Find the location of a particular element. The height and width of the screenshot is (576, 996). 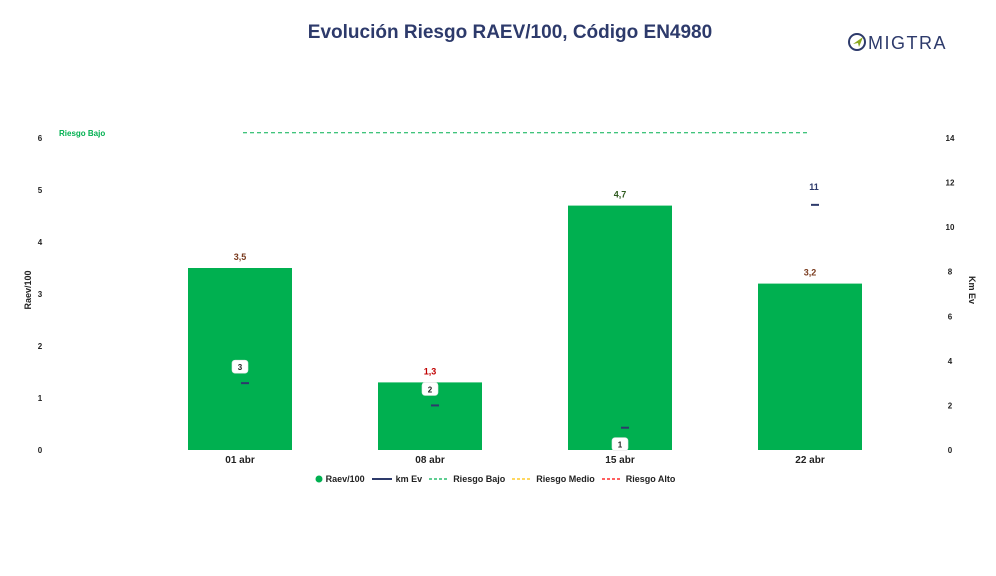

km-value-label: 11 is located at coordinates (814, 187).